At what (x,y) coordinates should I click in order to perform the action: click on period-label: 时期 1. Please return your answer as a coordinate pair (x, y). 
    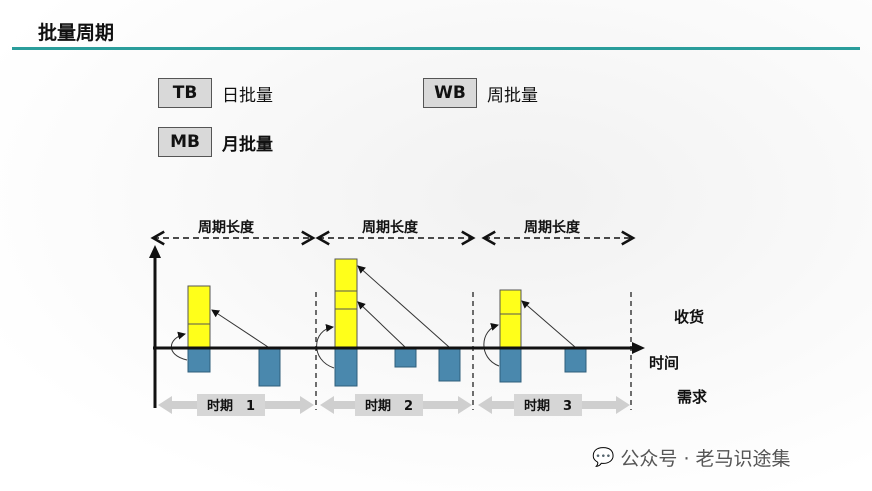
    Looking at the image, I should click on (231, 406).